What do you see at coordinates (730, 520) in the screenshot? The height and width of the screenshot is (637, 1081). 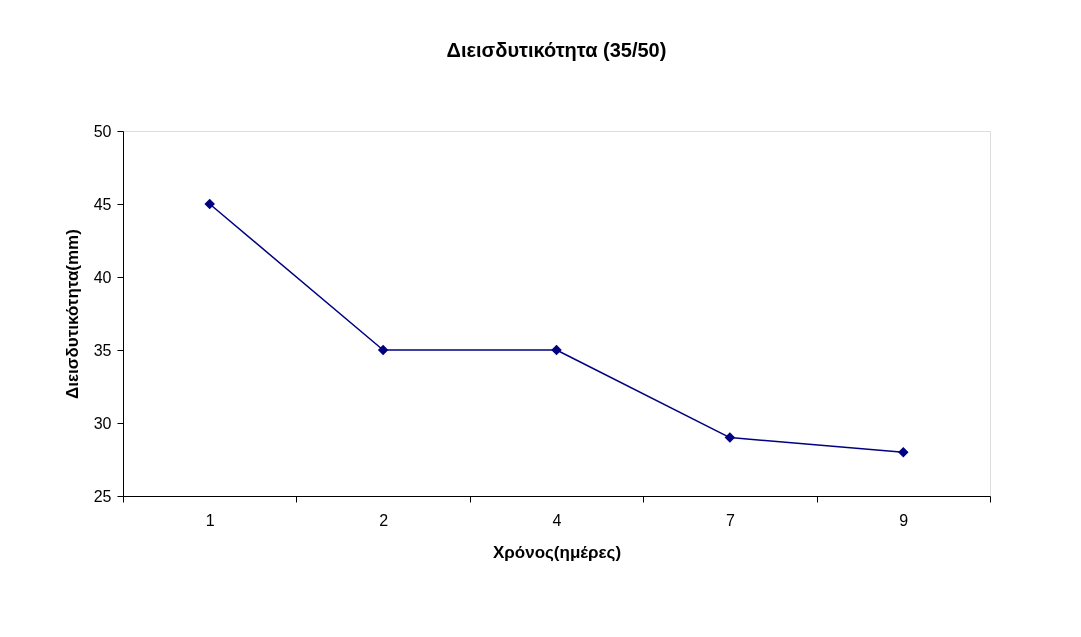 I see `x-tick-label: 7` at bounding box center [730, 520].